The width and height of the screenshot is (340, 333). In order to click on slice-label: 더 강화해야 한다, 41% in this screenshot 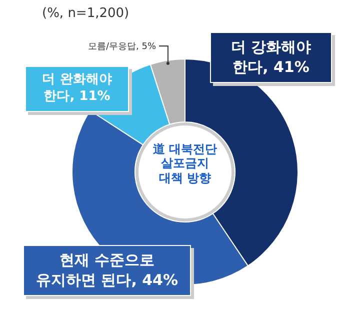, I will do `click(271, 57)`.